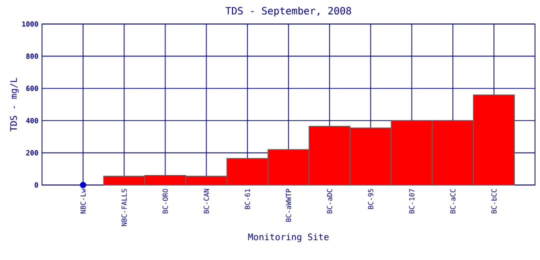 This screenshot has height=260, width=540. What do you see at coordinates (288, 237) in the screenshot?
I see `x-axis-title: Monitoring Site` at bounding box center [288, 237].